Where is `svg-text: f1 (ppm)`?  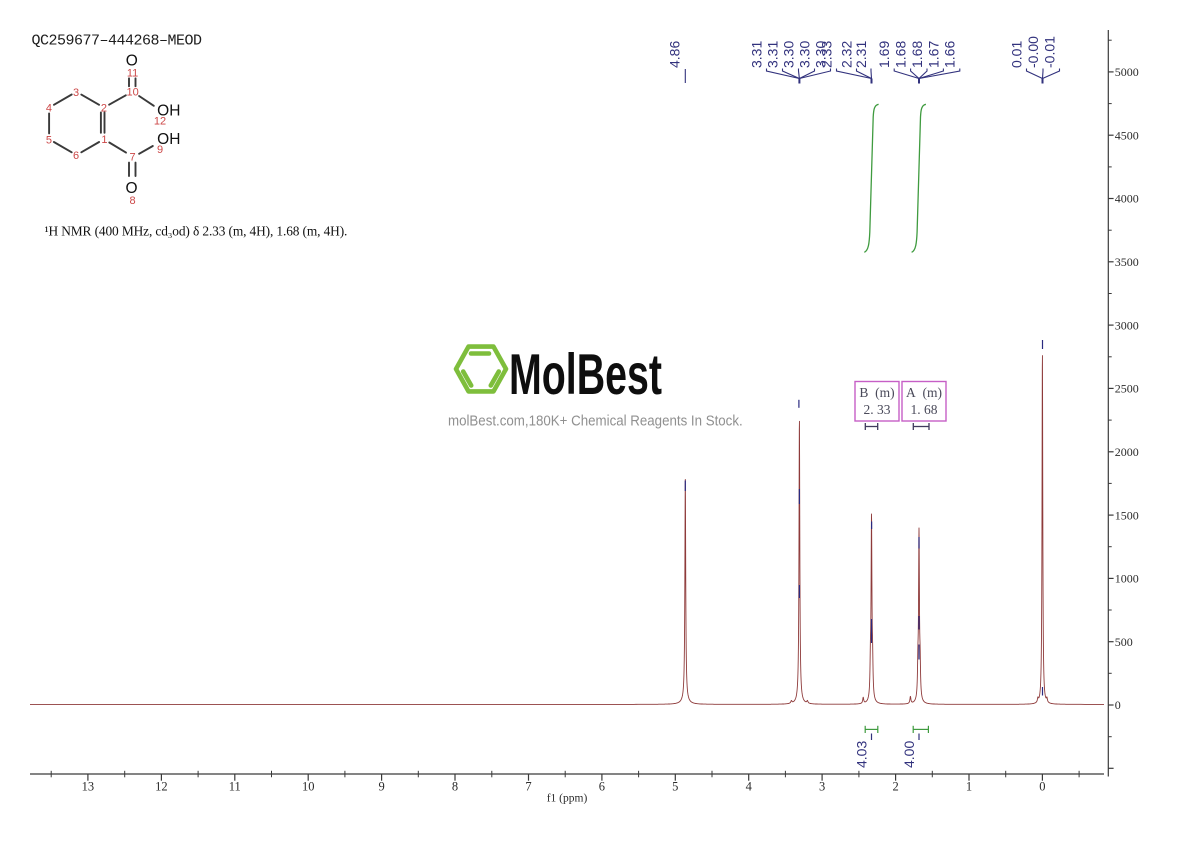
svg-text: f1 (ppm) is located at coordinates (567, 799).